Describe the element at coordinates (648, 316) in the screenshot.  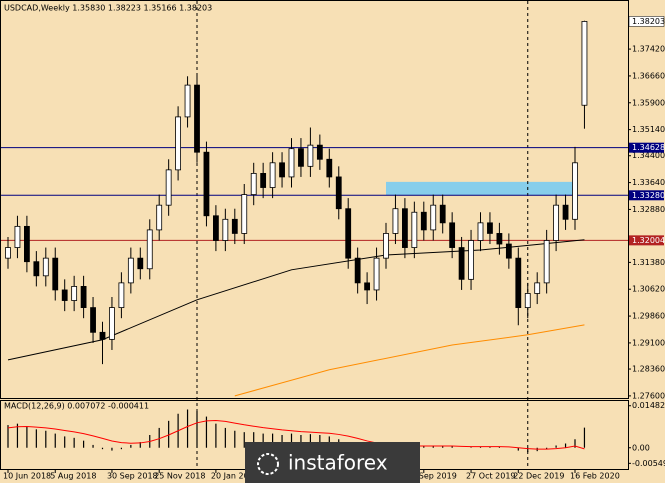
I see `y-tick-label: 1.29860` at that location.